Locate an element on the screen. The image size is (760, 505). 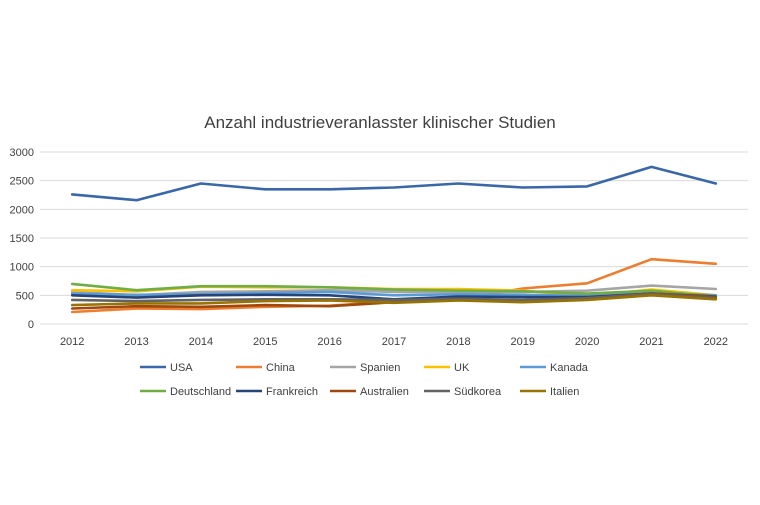
legend-label: UK is located at coordinates (462, 368).